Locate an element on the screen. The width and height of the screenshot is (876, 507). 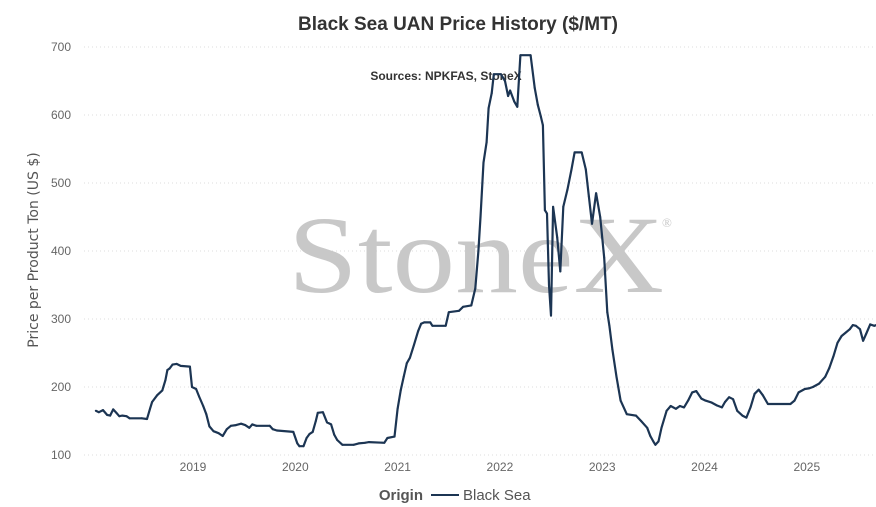
legend: Origin Black Sea is located at coordinates (455, 495).